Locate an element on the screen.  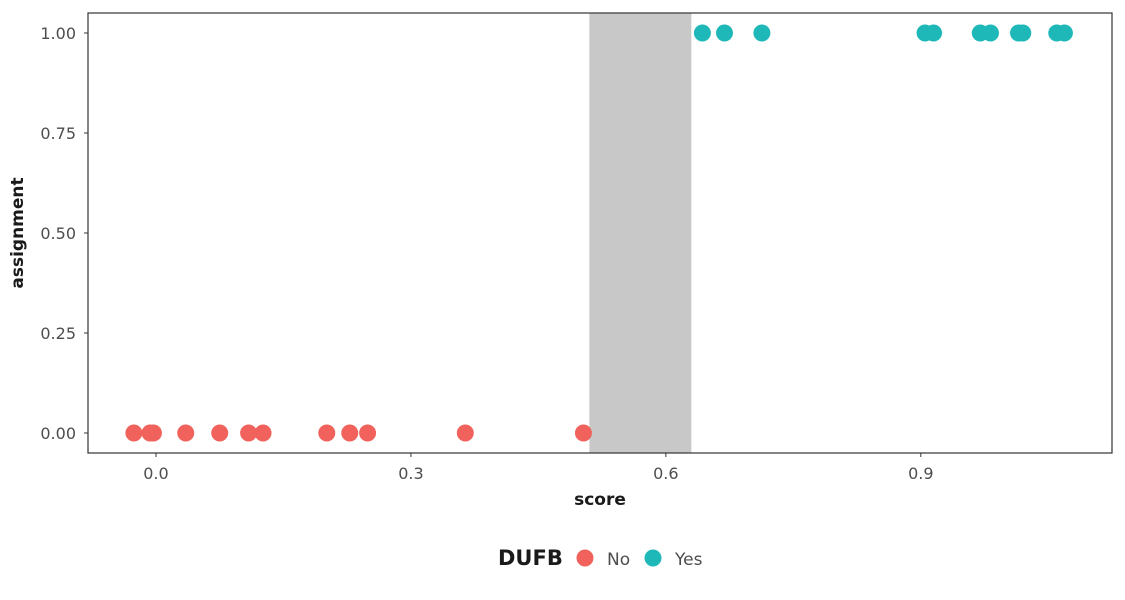
y-tick-label: 0.25 is located at coordinates (58, 333).